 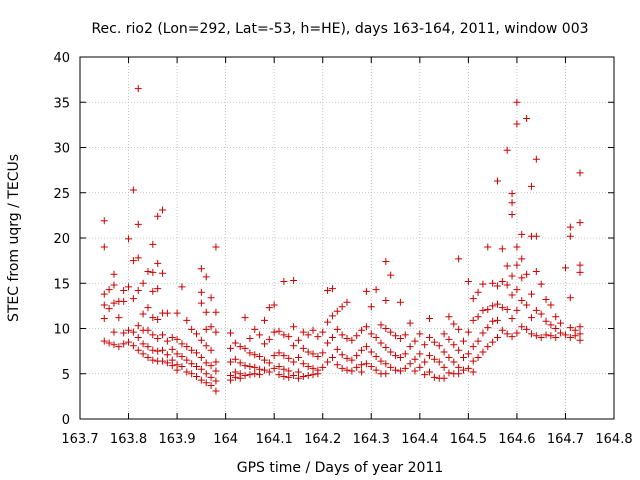 What do you see at coordinates (225, 439) in the screenshot?
I see `x-tick-label: 164` at bounding box center [225, 439].